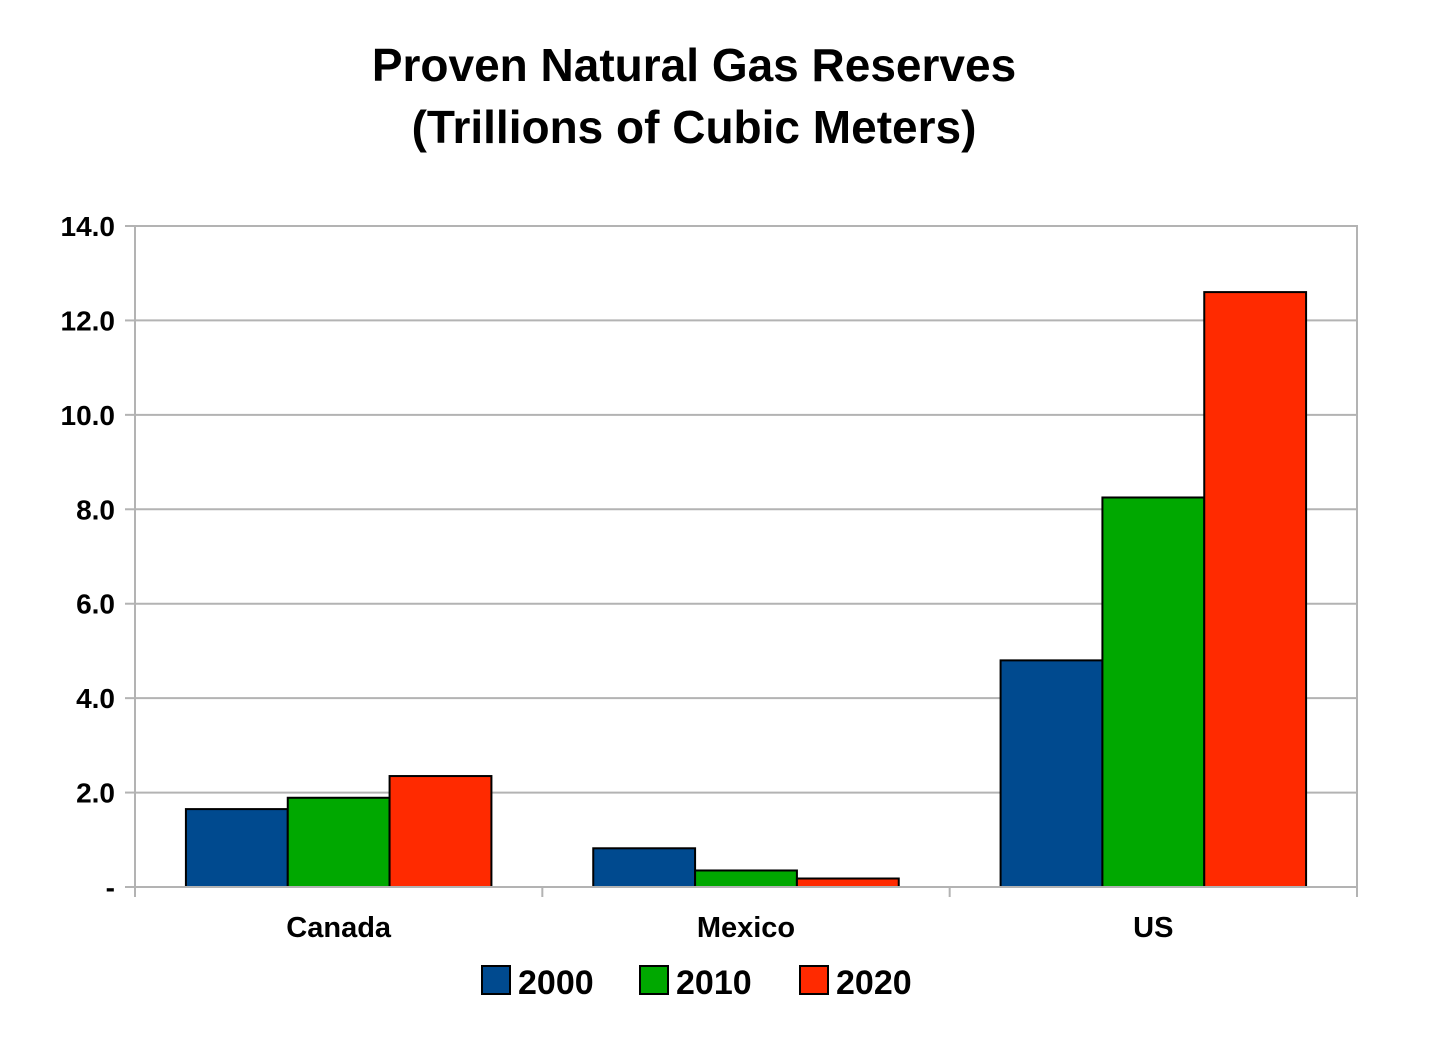  I want to click on legend-swatch-2020, so click(814, 980).